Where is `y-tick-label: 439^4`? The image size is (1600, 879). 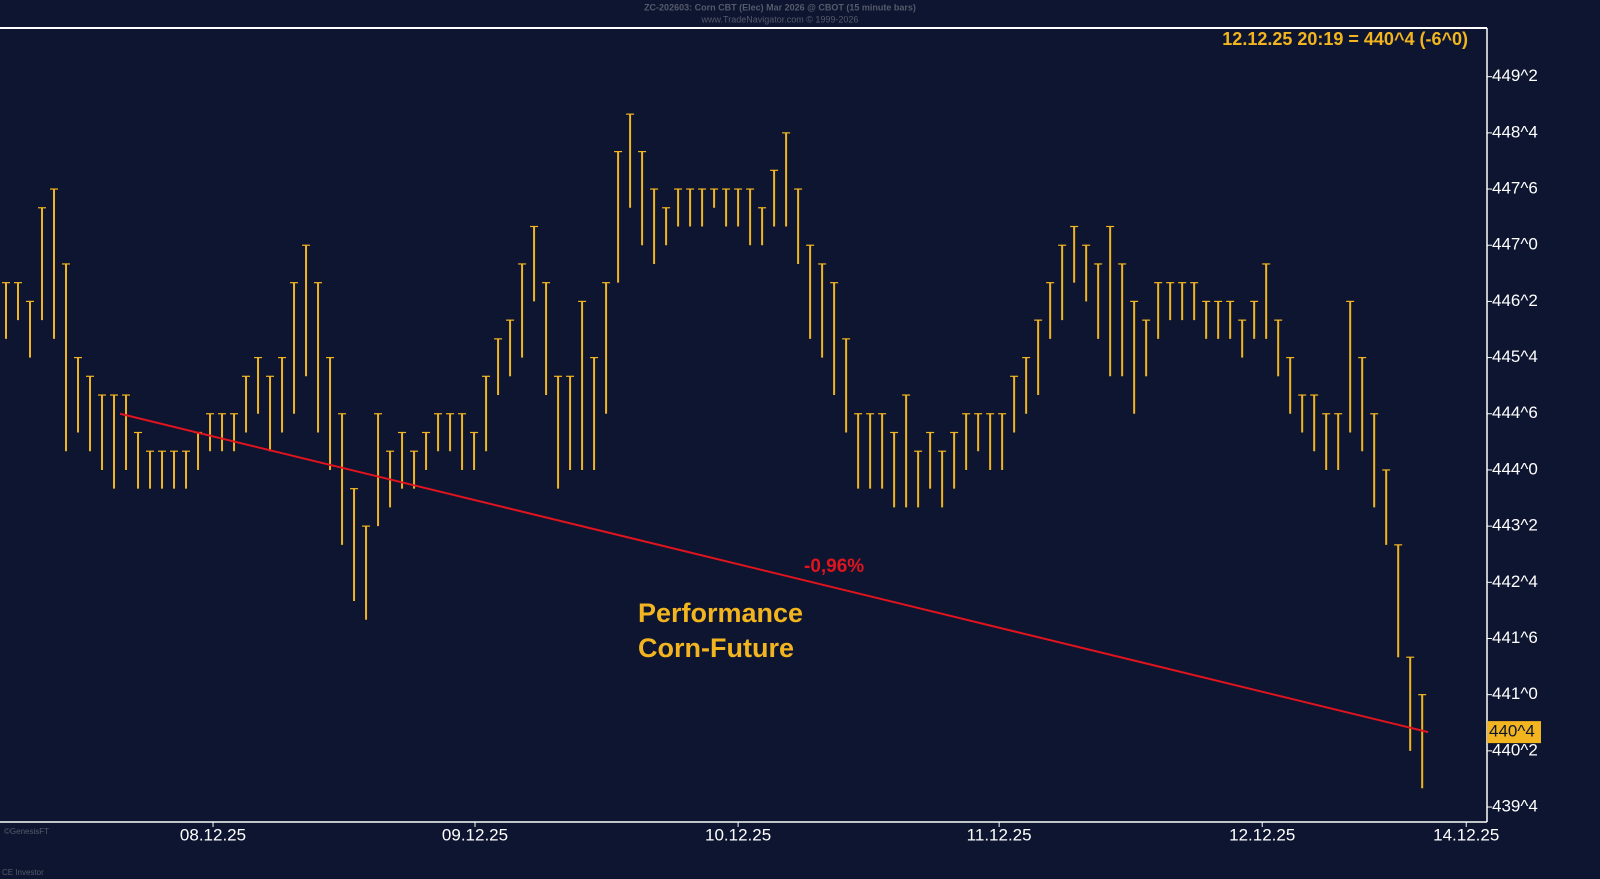
y-tick-label: 439^4 is located at coordinates (1515, 806).